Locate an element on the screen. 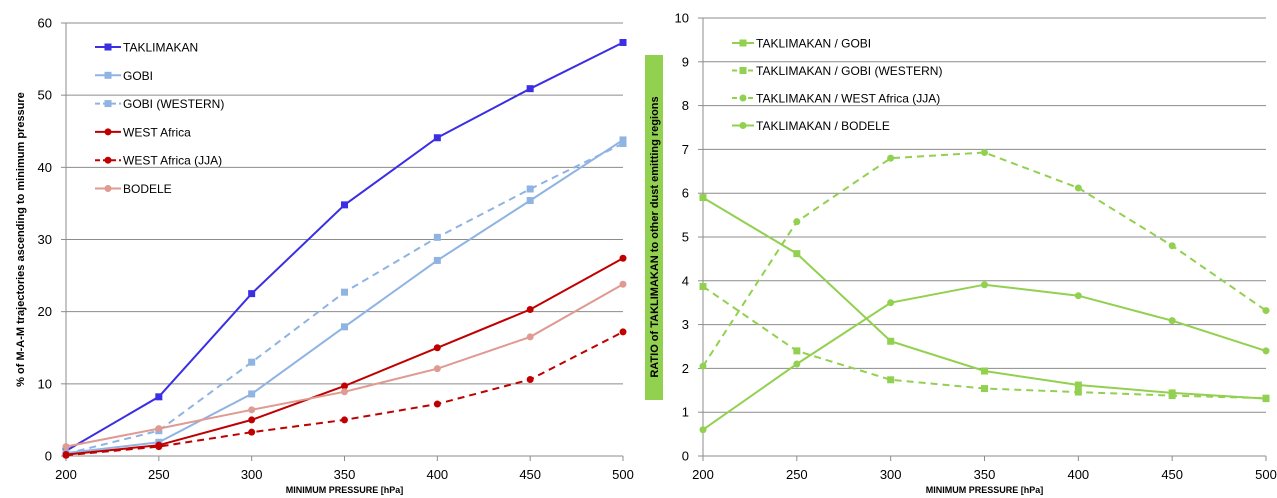 The height and width of the screenshot is (498, 1277). series-line is located at coordinates (984, 357).